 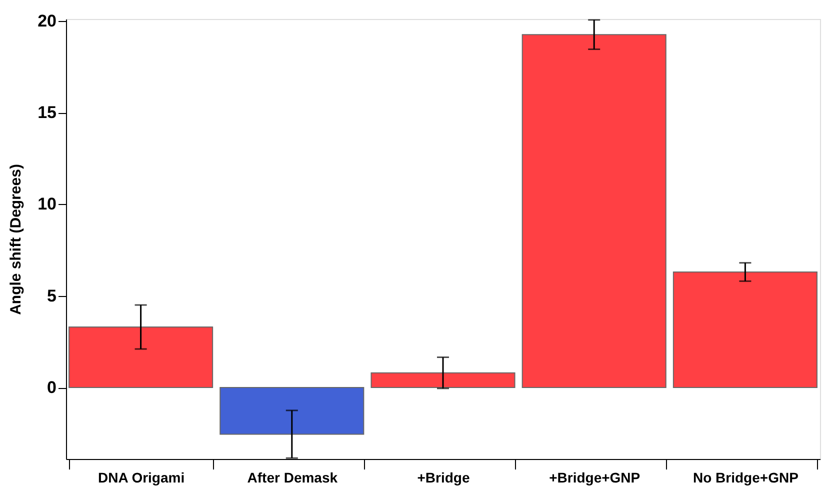 I want to click on y-tick-label: 5, so click(x=51, y=296).